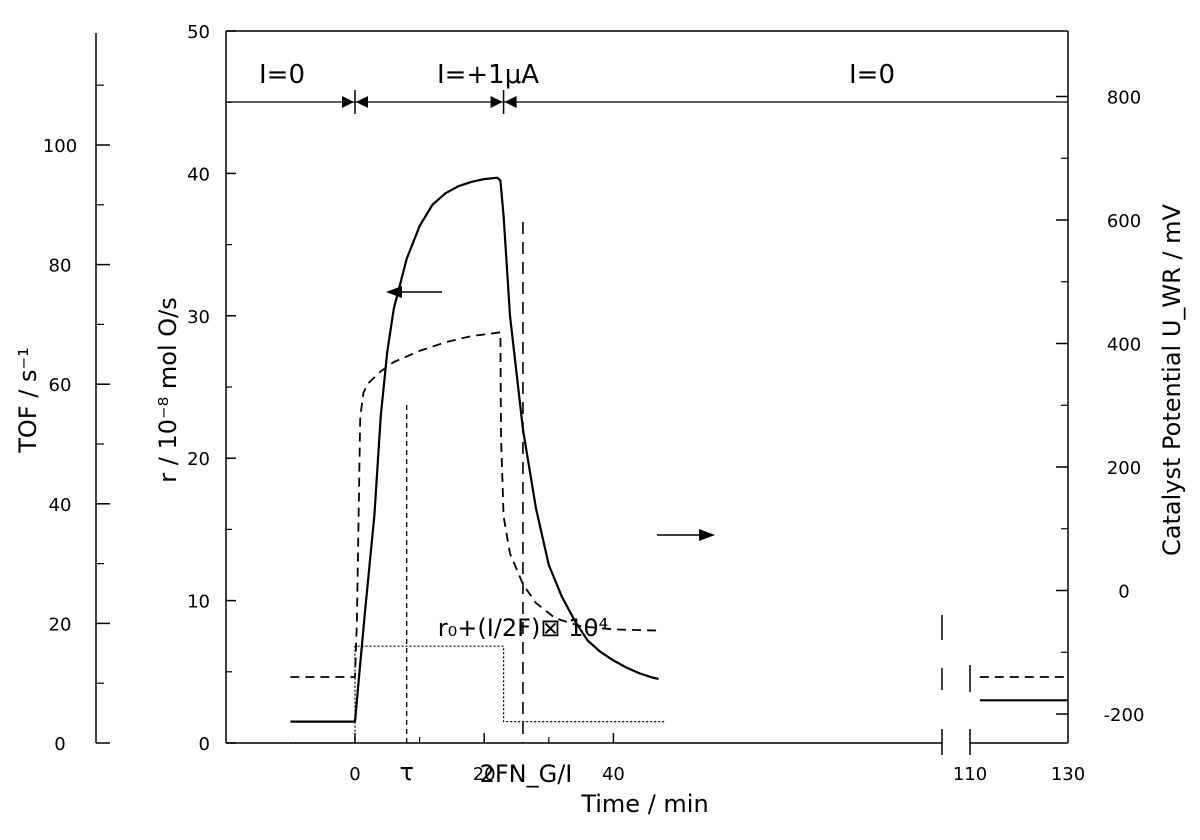 Image resolution: width=1200 pixels, height=840 pixels. What do you see at coordinates (60, 505) in the screenshot?
I see `tof-tick-label: 40` at bounding box center [60, 505].